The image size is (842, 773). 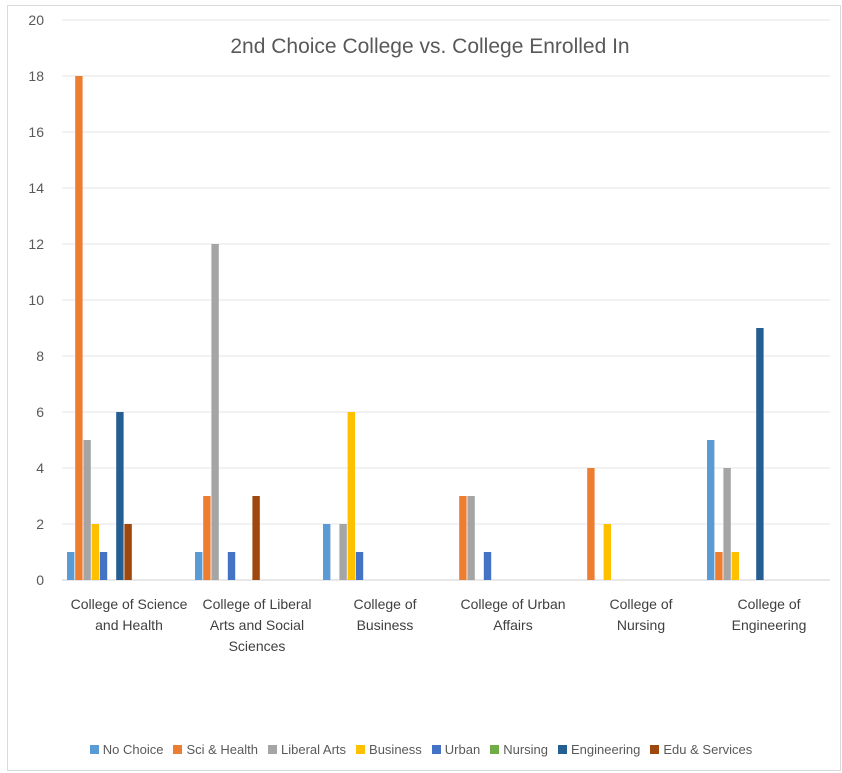 I want to click on category-label-line: Arts and Social, so click(x=257, y=625).